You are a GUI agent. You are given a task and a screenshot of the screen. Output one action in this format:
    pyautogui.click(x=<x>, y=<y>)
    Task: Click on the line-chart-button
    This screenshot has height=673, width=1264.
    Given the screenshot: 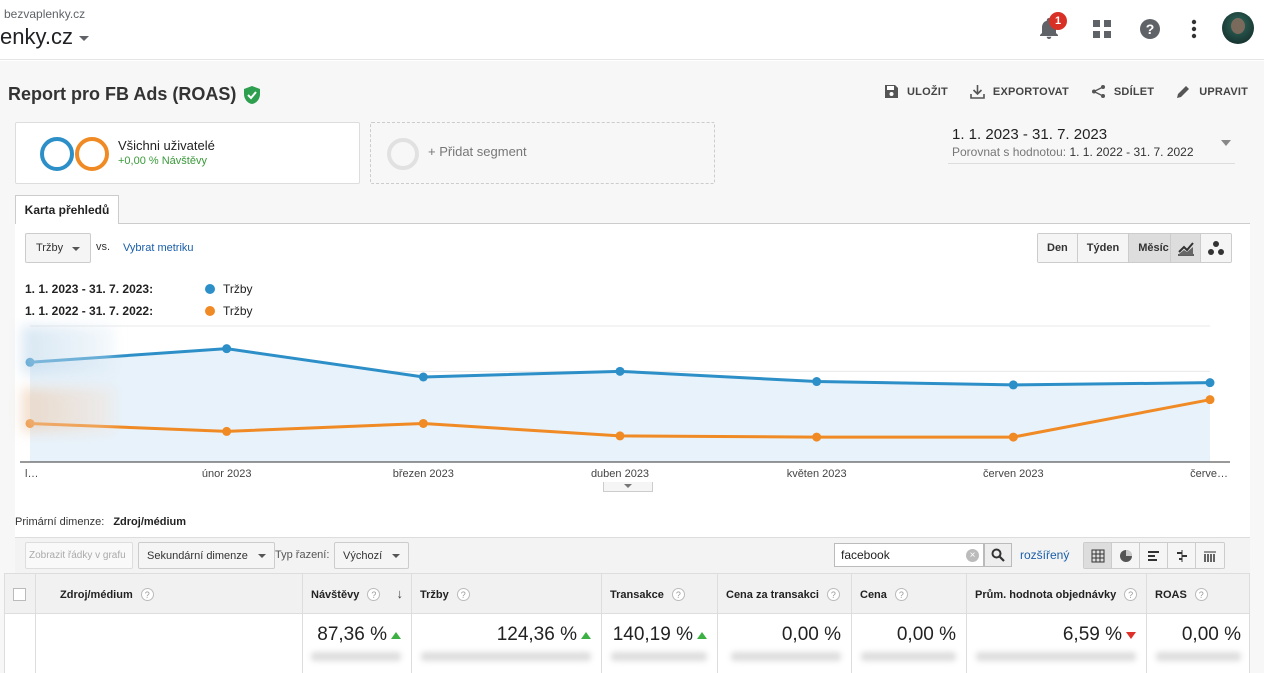 What is the action you would take?
    pyautogui.click(x=1186, y=248)
    